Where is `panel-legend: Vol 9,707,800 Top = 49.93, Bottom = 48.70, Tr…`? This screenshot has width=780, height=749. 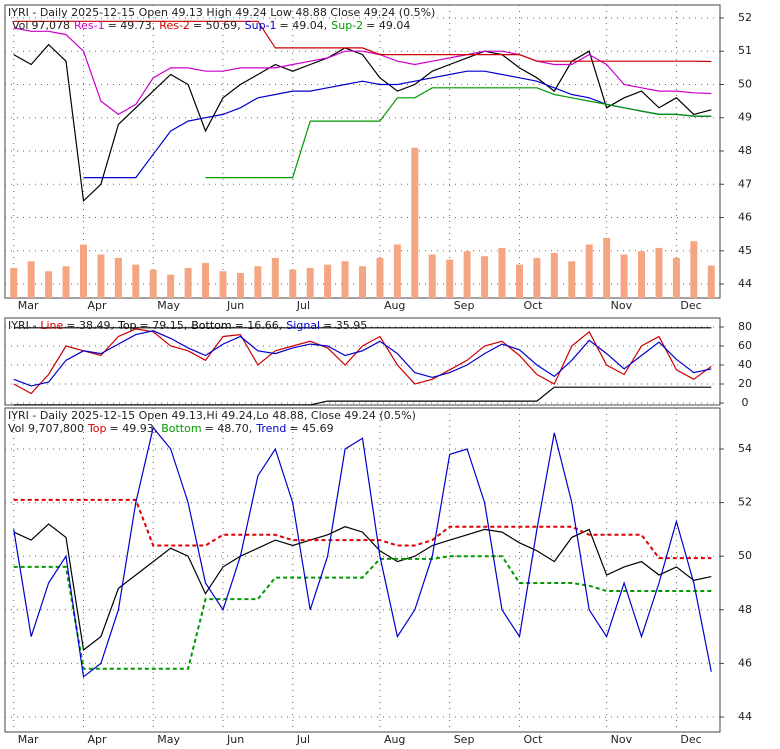
panel-legend: Vol 9,707,800 Top = 49.93, Bottom = 48.70, Tr… is located at coordinates (171, 428).